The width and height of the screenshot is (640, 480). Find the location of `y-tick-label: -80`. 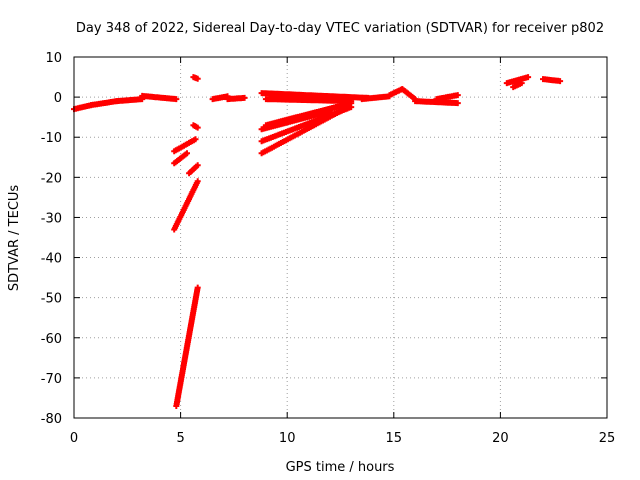

y-tick-label: -80 is located at coordinates (51, 419).